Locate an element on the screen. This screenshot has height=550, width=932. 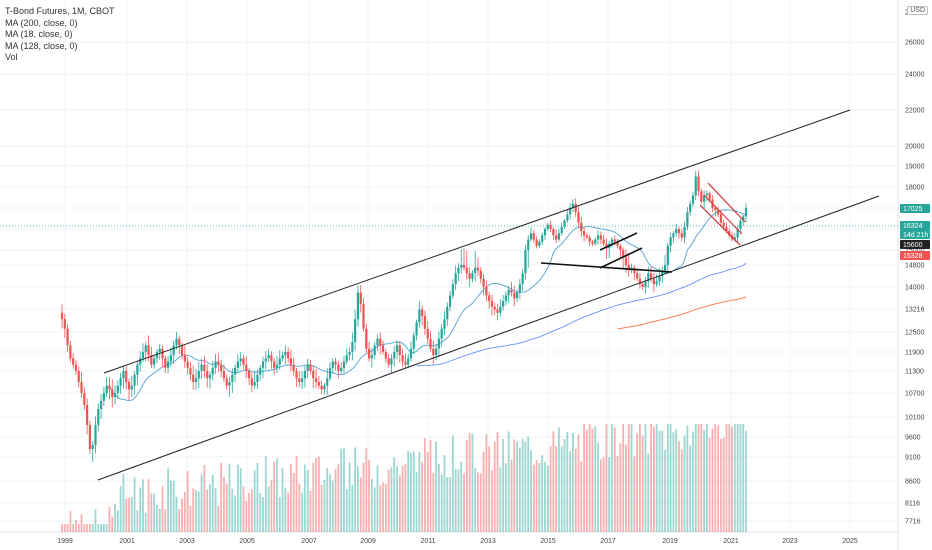
ma-128-line is located at coordinates (581, 314).